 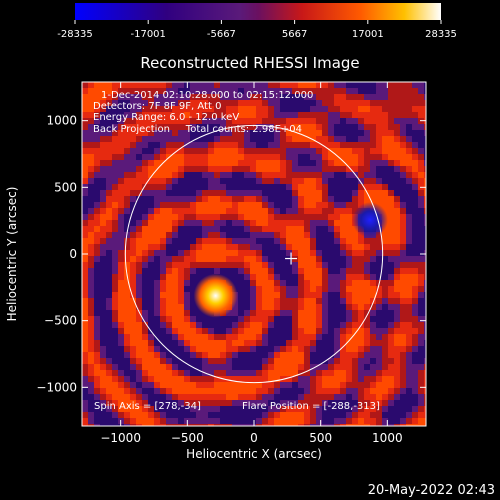 I want to click on info-line-time: 1-Dec-2014 02:10:28.000 to 02:15:12.000, so click(x=207, y=95).